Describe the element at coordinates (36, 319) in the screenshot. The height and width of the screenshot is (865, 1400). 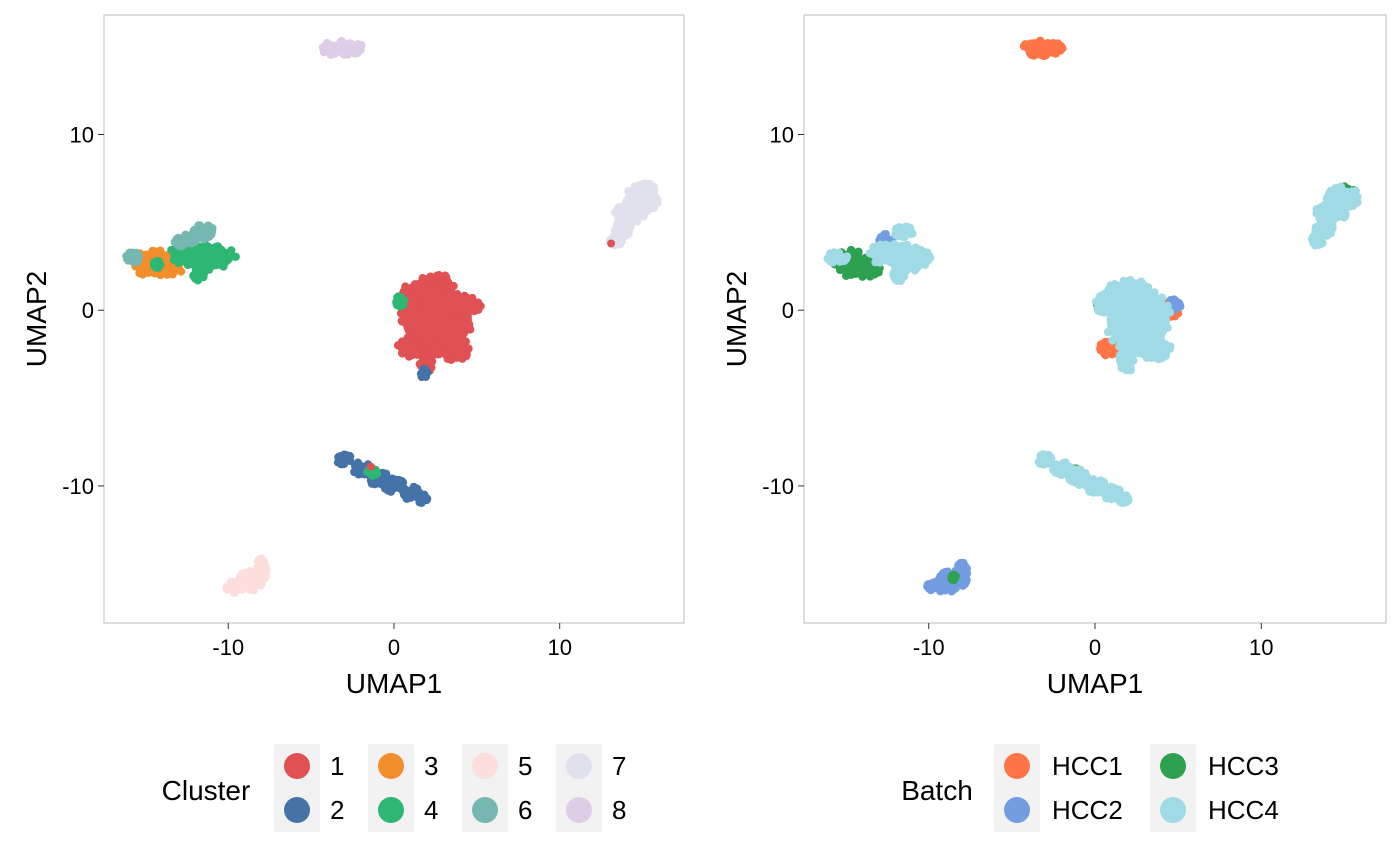
I see `cluster-y-axis-label: UMAP2` at that location.